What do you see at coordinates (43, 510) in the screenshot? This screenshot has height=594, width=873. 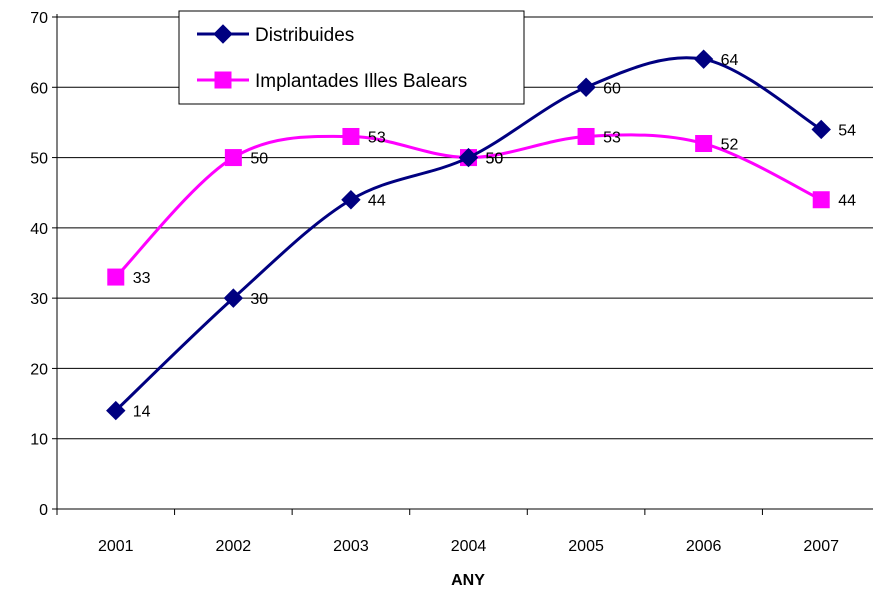 I see `y-tick-label: 0` at bounding box center [43, 510].